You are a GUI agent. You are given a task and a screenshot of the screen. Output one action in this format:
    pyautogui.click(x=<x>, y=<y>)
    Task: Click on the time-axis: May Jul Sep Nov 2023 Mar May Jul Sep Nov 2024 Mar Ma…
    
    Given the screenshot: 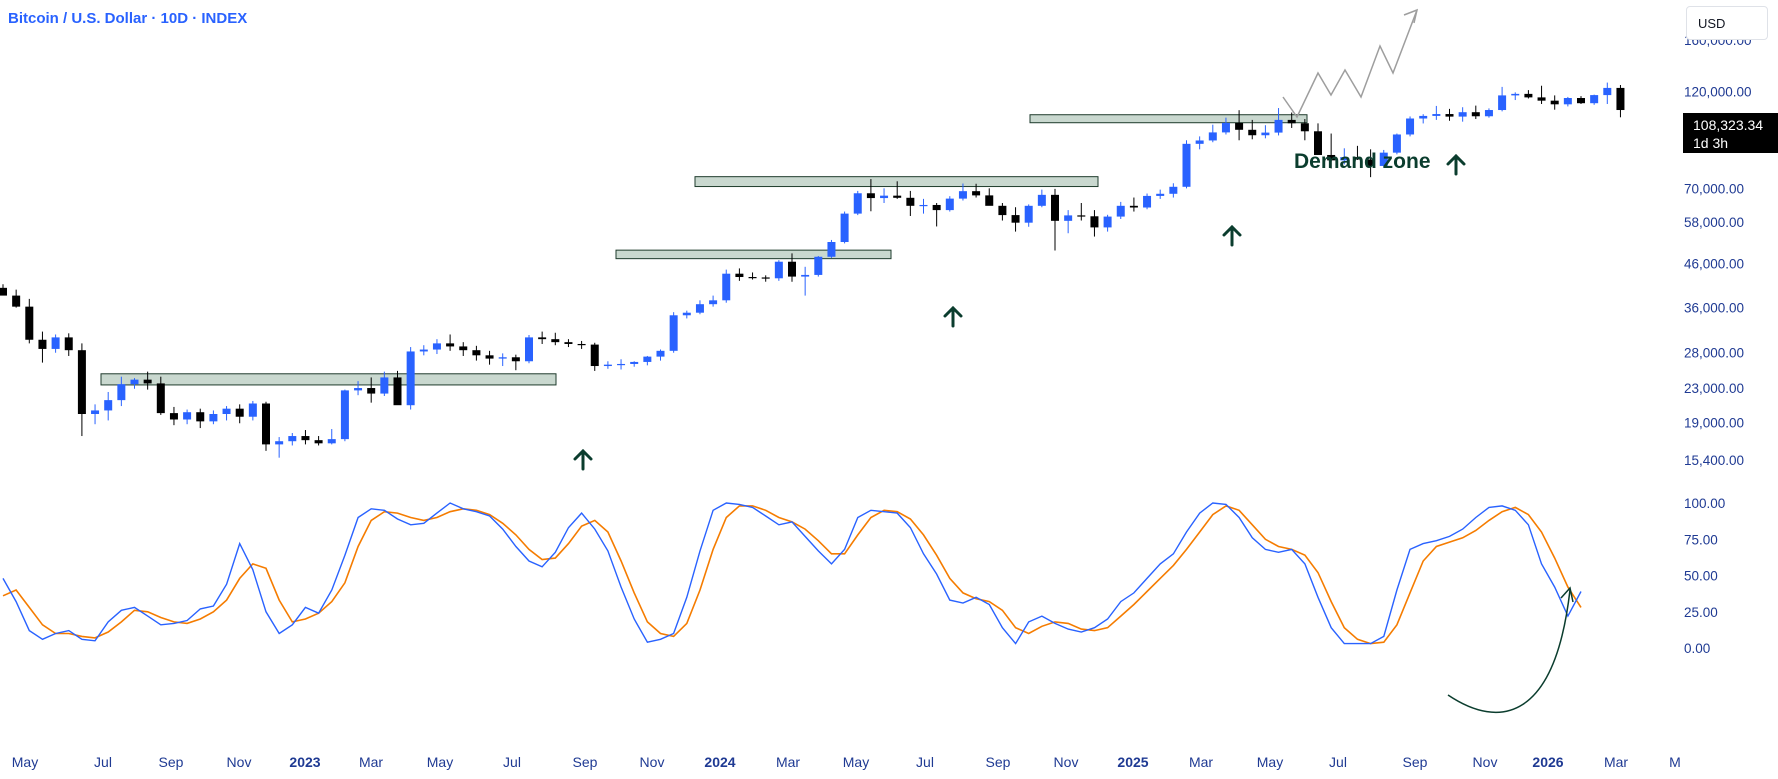 What is the action you would take?
    pyautogui.click(x=846, y=762)
    